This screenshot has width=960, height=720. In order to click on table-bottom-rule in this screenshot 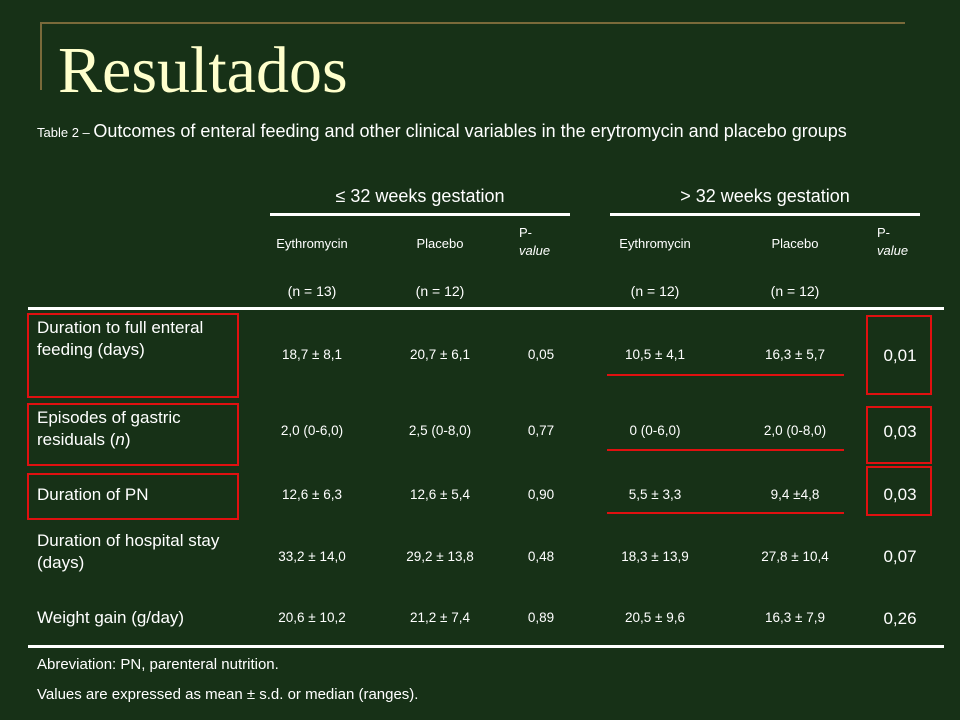, I will do `click(486, 646)`.